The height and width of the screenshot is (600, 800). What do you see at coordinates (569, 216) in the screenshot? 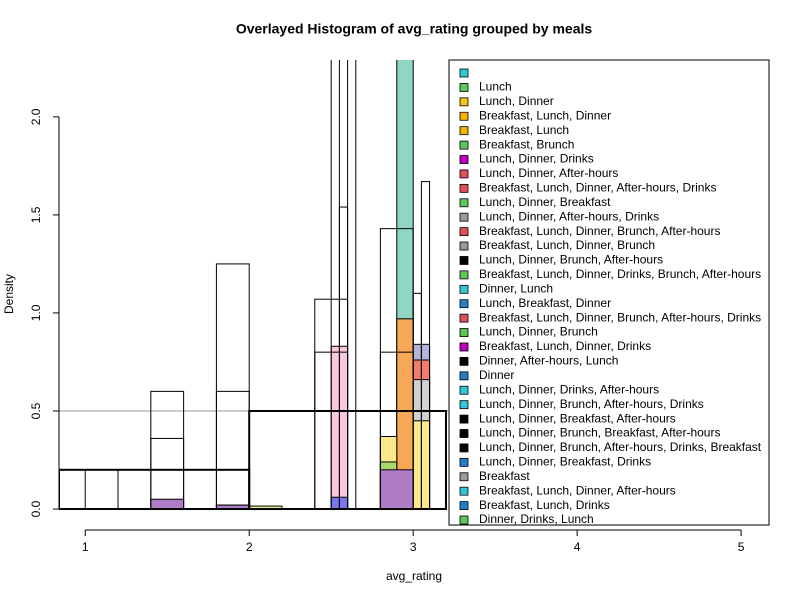
I see `legend-label: Lunch, Dinner, After-hours, Drinks` at bounding box center [569, 216].